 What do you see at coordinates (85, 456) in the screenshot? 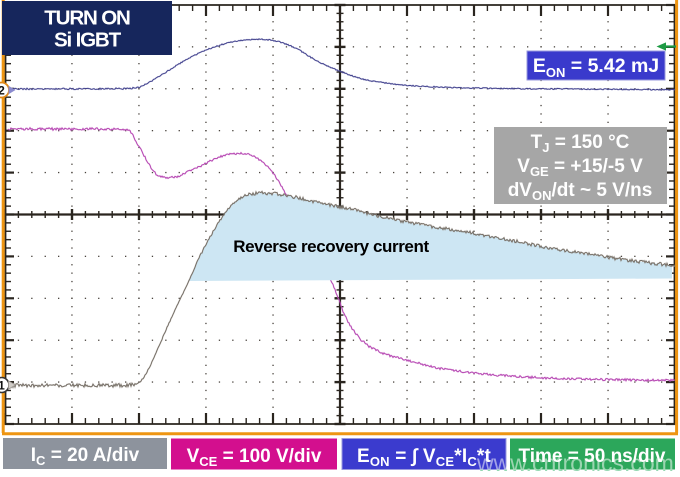
I see `svg-text: IC = 20 A/div` at bounding box center [85, 456].